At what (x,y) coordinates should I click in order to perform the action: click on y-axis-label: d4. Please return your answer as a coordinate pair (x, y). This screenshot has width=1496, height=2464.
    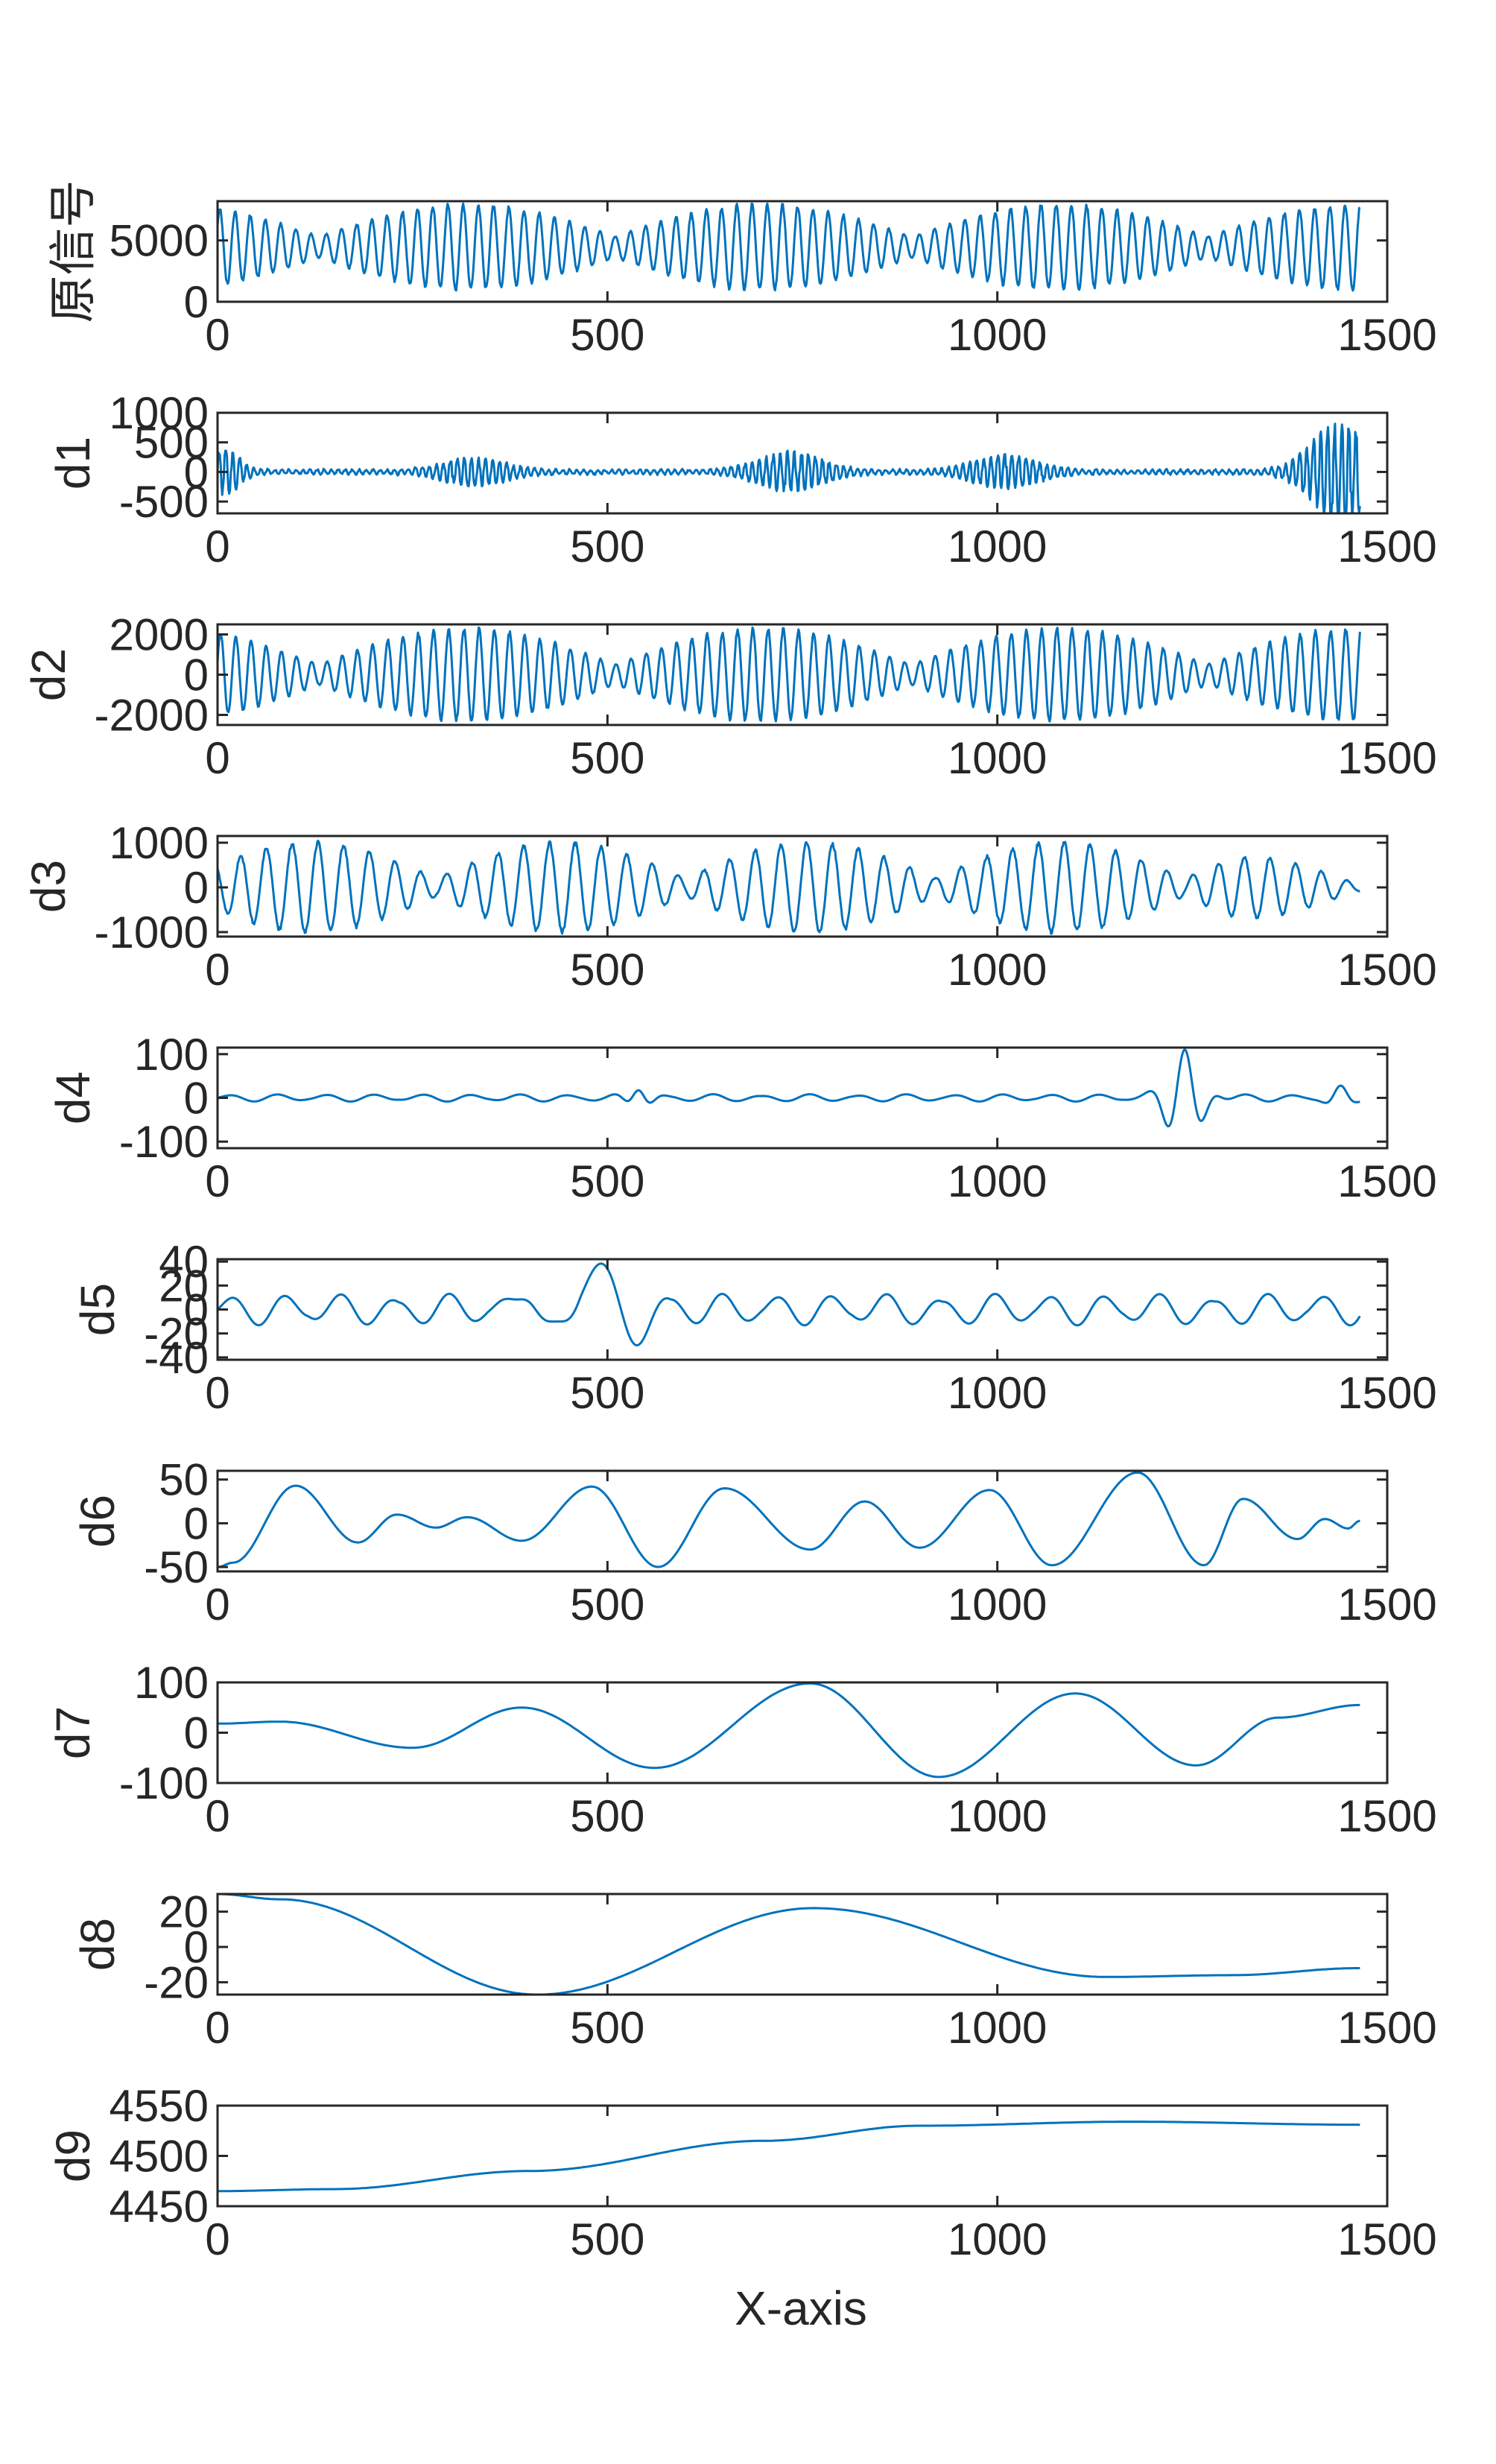
    Looking at the image, I should click on (73, 1097).